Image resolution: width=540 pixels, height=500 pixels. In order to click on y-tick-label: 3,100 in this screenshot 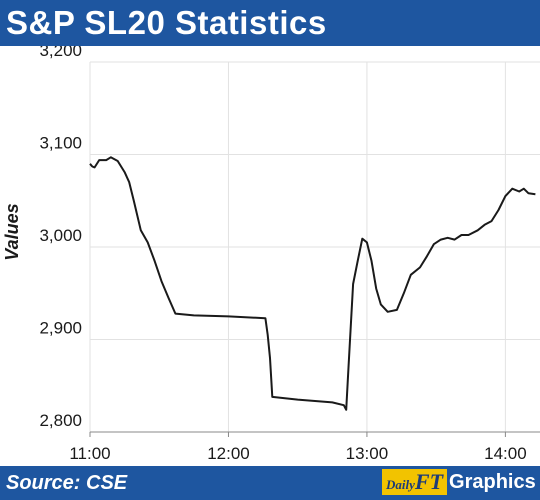, I will do `click(60, 143)`.